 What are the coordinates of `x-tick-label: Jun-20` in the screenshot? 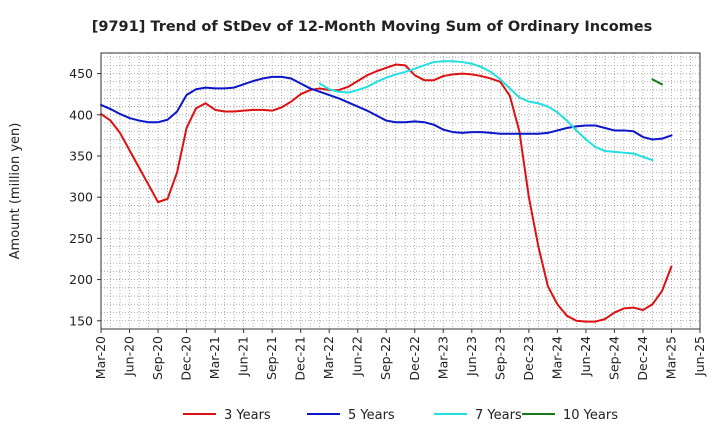 It's located at (129, 356).